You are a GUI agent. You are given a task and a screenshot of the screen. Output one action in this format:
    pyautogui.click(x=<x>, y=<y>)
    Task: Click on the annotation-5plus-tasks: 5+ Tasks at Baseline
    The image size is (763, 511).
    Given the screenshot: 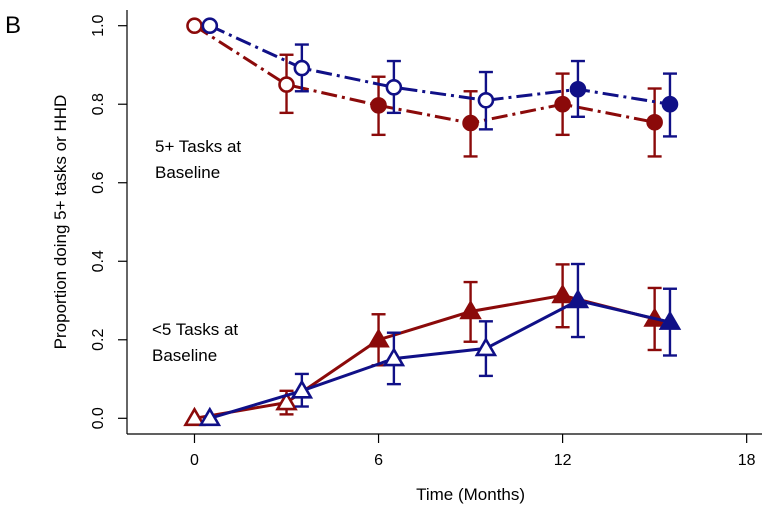 What is the action you would take?
    pyautogui.click(x=198, y=159)
    